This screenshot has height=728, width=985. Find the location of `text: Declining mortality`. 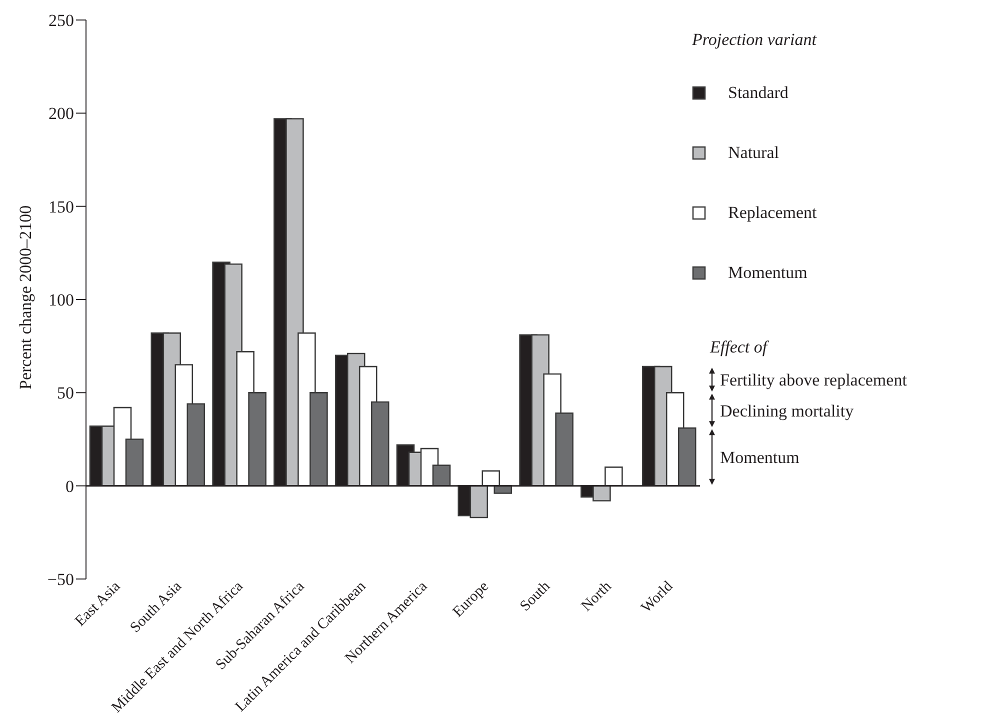

text: Declining mortality is located at coordinates (787, 410).